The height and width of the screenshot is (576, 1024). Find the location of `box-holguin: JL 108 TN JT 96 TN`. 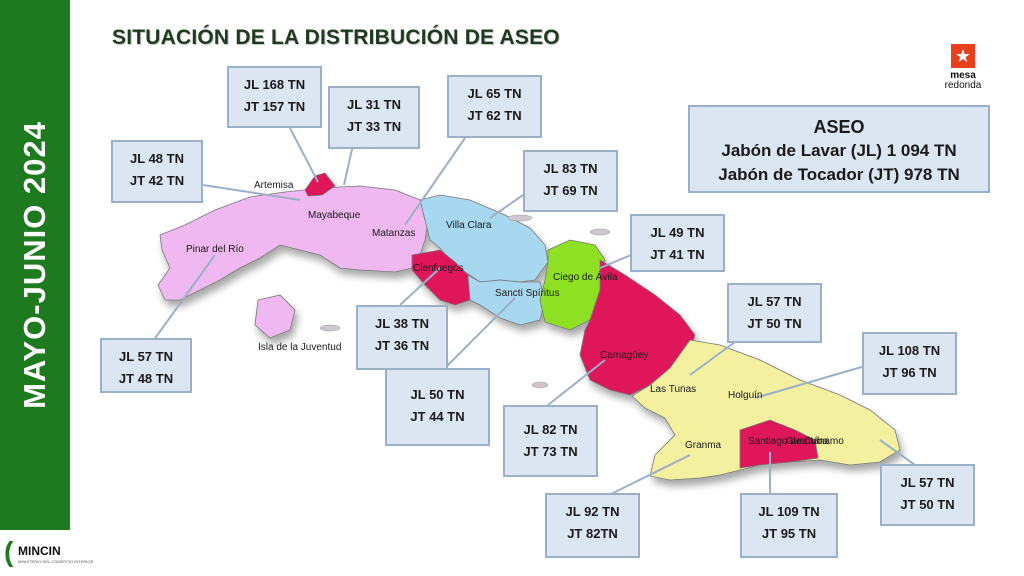

box-holguin: JL 108 TN JT 96 TN is located at coordinates (909, 363).